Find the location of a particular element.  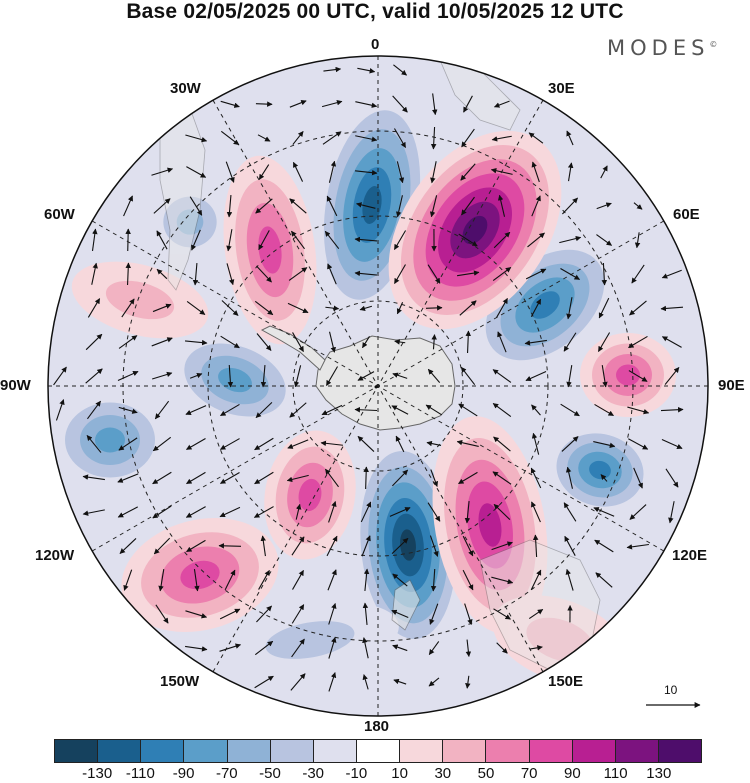

new-zealand-landmass is located at coordinates (406, 605).